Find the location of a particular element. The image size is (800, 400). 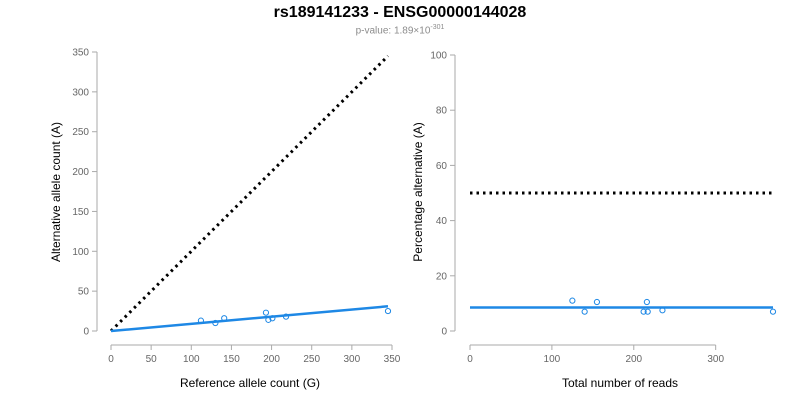

left-x-tick-label: 250 is located at coordinates (311, 359).